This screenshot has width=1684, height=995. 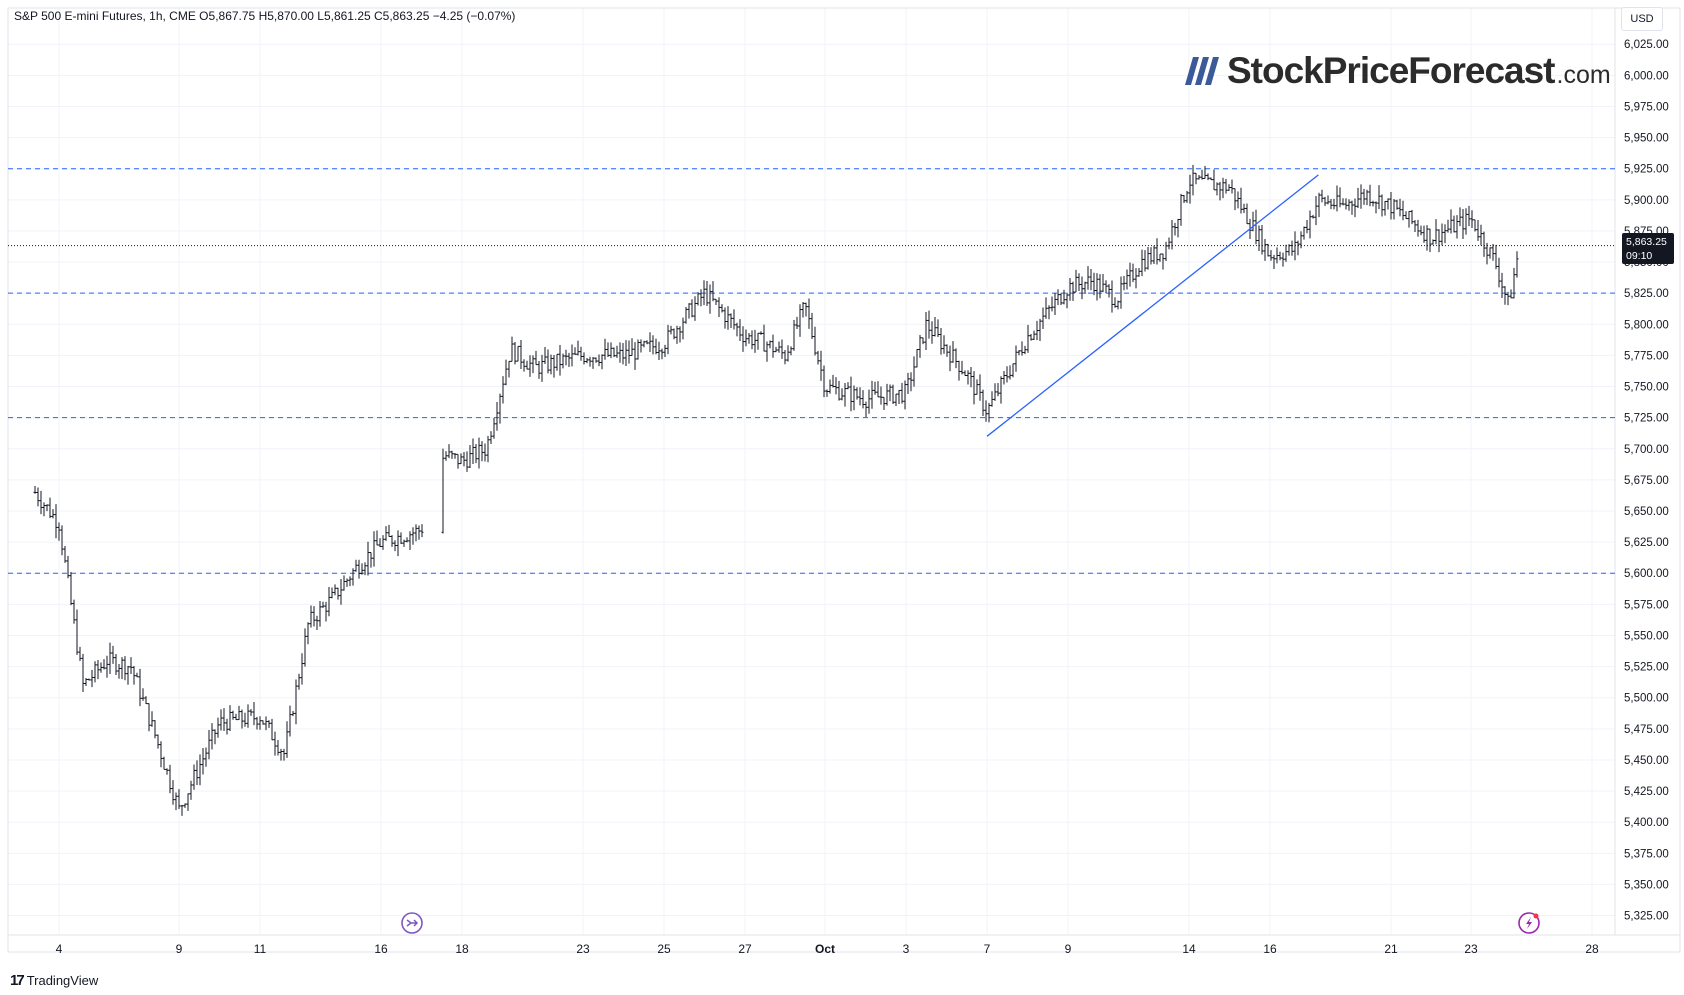 I want to click on y-tick-label: 6,025.00, so click(x=1646, y=45).